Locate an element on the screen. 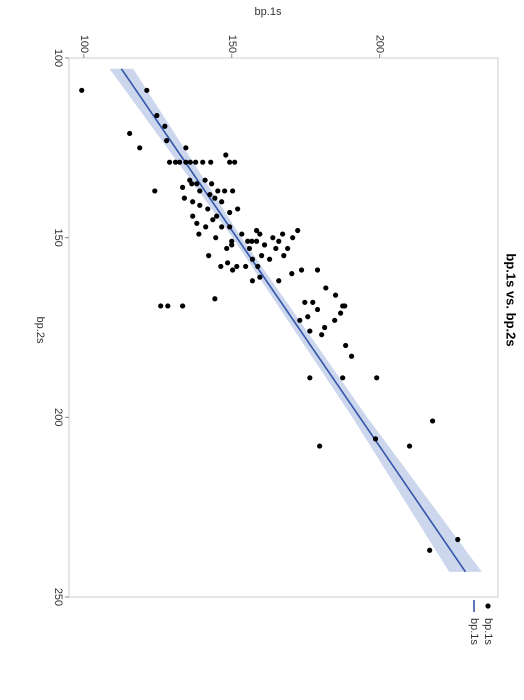  chart-title: bp.1s vs. bp.2s is located at coordinates (511, 299).